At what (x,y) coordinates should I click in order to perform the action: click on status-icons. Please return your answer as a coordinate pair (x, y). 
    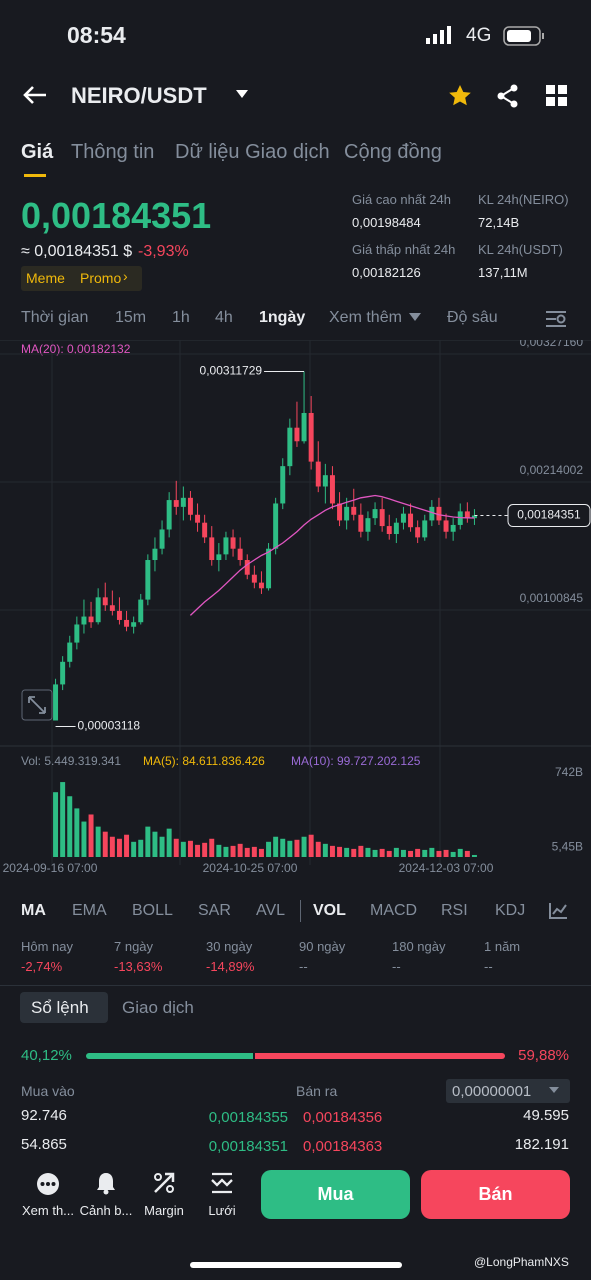
    Looking at the image, I should click on (485, 36).